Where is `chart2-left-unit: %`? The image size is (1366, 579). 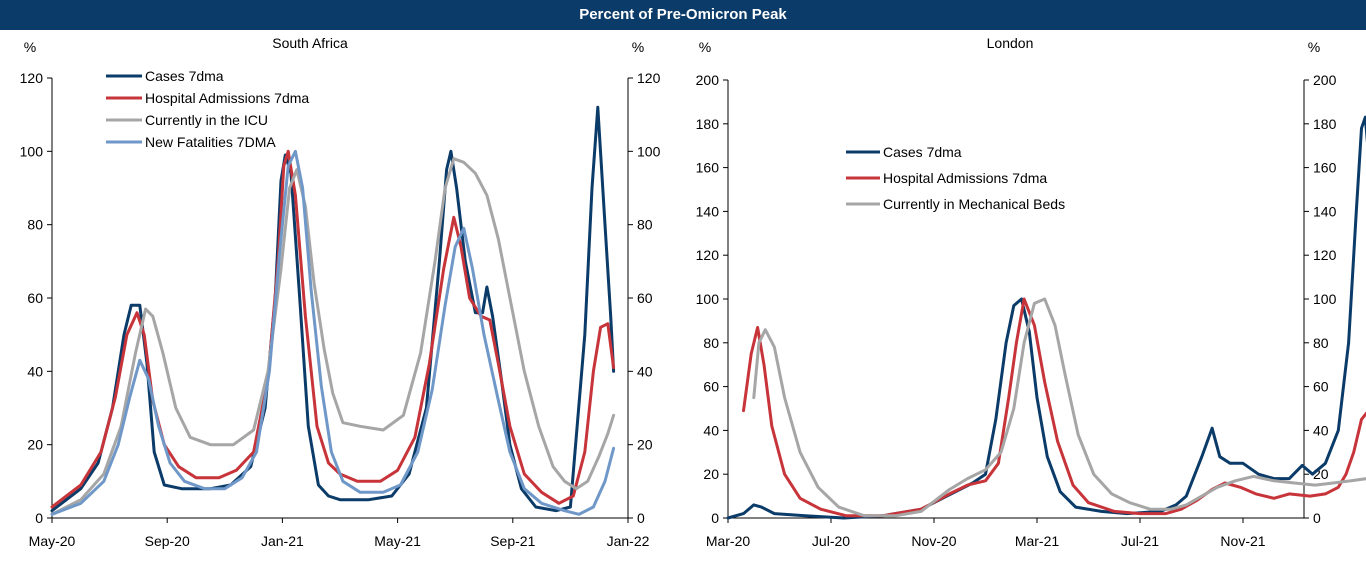
chart2-left-unit: % is located at coordinates (705, 47).